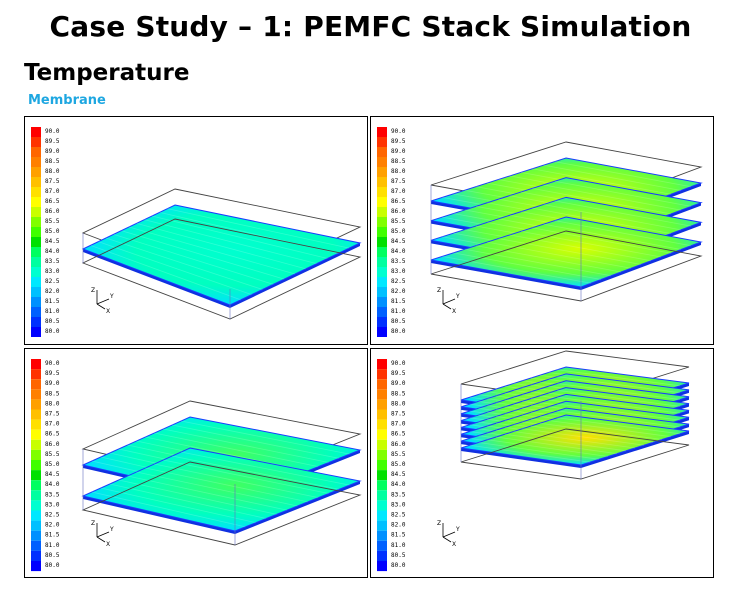 This screenshot has height=597, width=741. I want to click on colorbar-label: 81.0, so click(52, 311).